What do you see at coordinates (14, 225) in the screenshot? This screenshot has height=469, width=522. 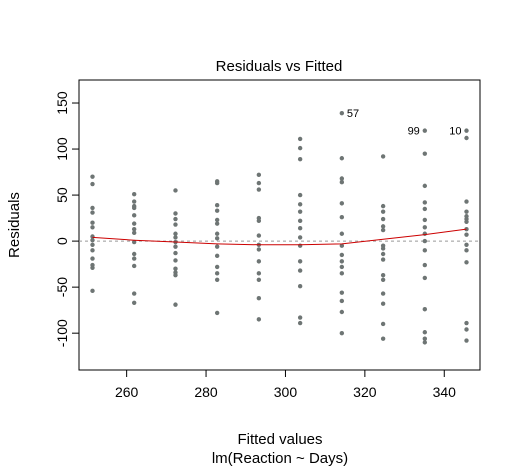 I see `y-axis-title: Residuals` at bounding box center [14, 225].